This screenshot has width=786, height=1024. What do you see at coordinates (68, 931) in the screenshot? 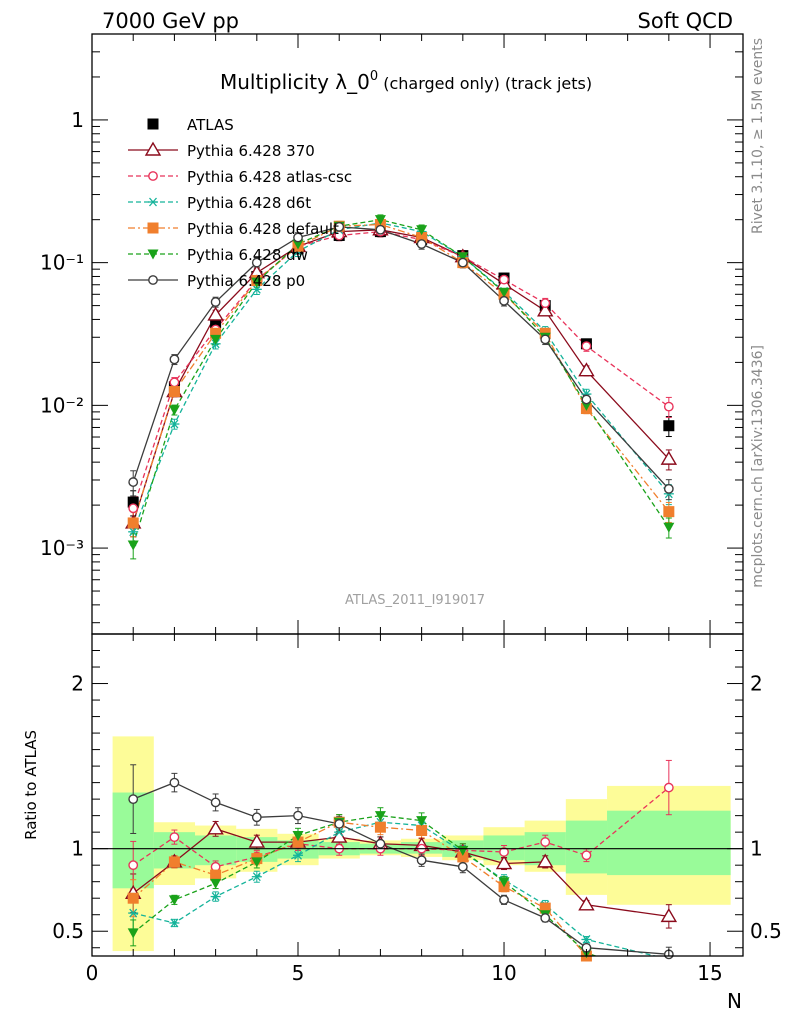
I see `ratio-y-tick-label-left: 0.5` at bounding box center [68, 931].